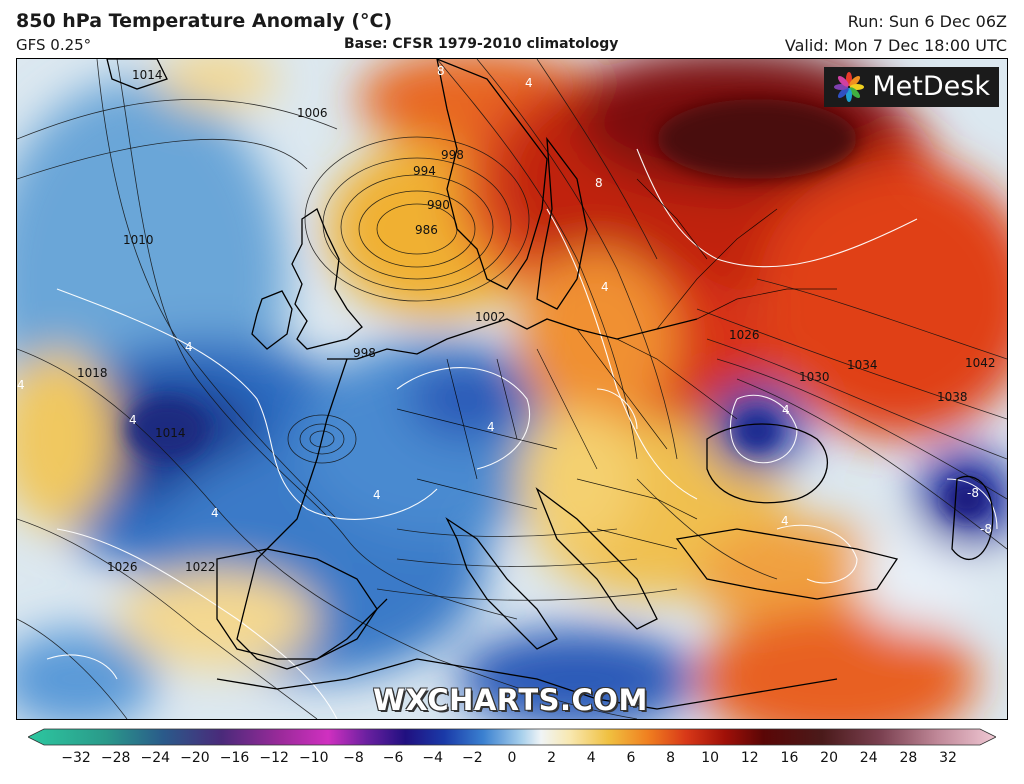  Describe the element at coordinates (314, 758) in the screenshot. I see `color-bar-tick: −10` at that location.